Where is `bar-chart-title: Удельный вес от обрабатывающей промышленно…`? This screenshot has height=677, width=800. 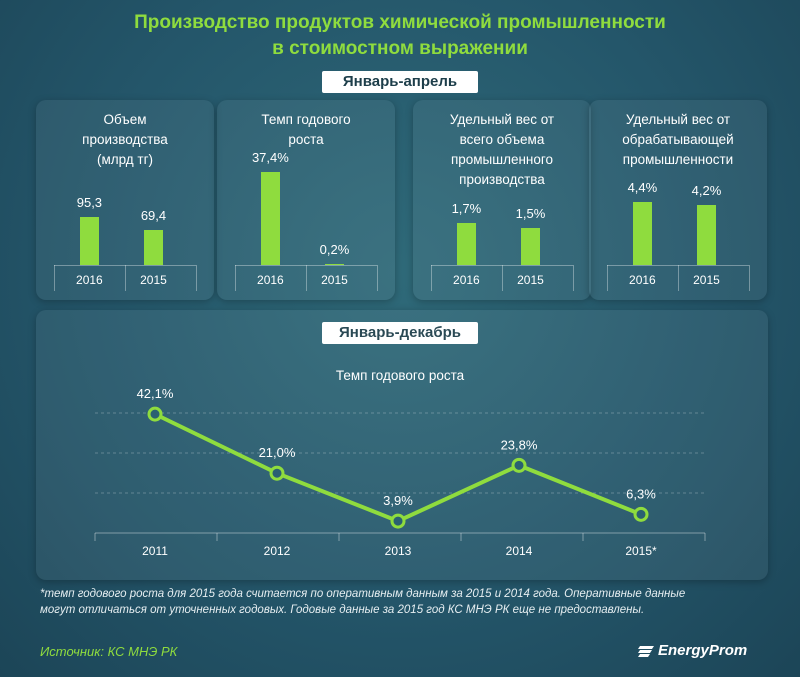
bar-chart-title: Удельный вес от обрабатывающей промышленно… is located at coordinates (678, 140).